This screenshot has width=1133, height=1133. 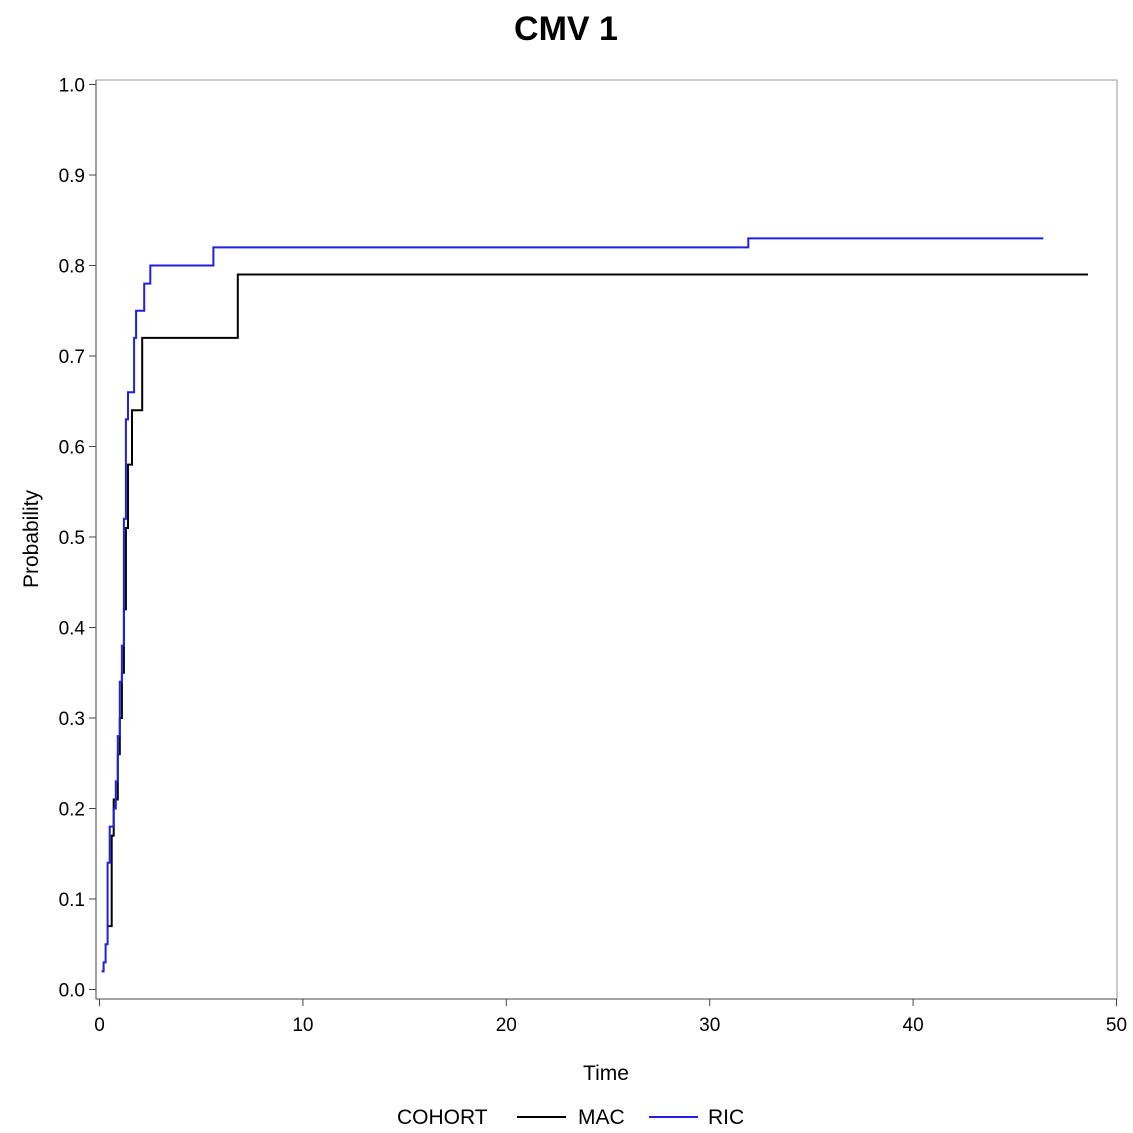 What do you see at coordinates (302, 1025) in the screenshot?
I see `x-tick-label: 10` at bounding box center [302, 1025].